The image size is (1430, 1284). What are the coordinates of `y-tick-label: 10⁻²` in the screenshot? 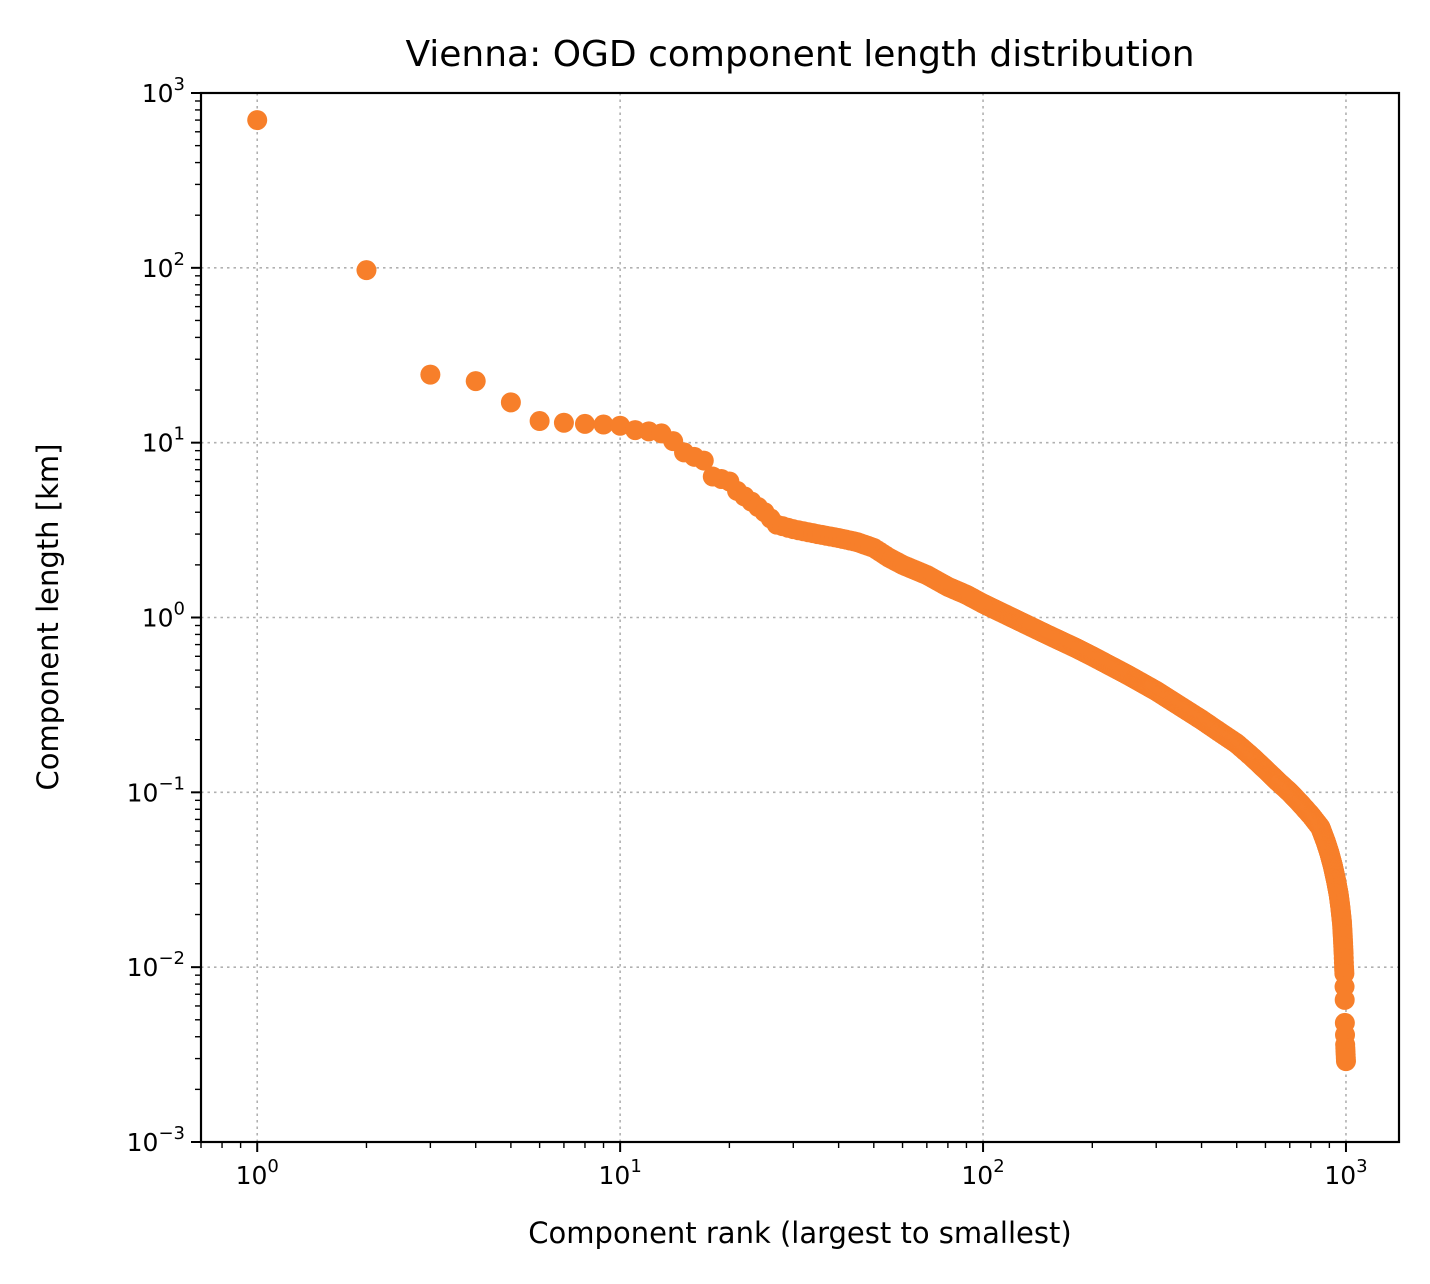 It's located at (156, 965).